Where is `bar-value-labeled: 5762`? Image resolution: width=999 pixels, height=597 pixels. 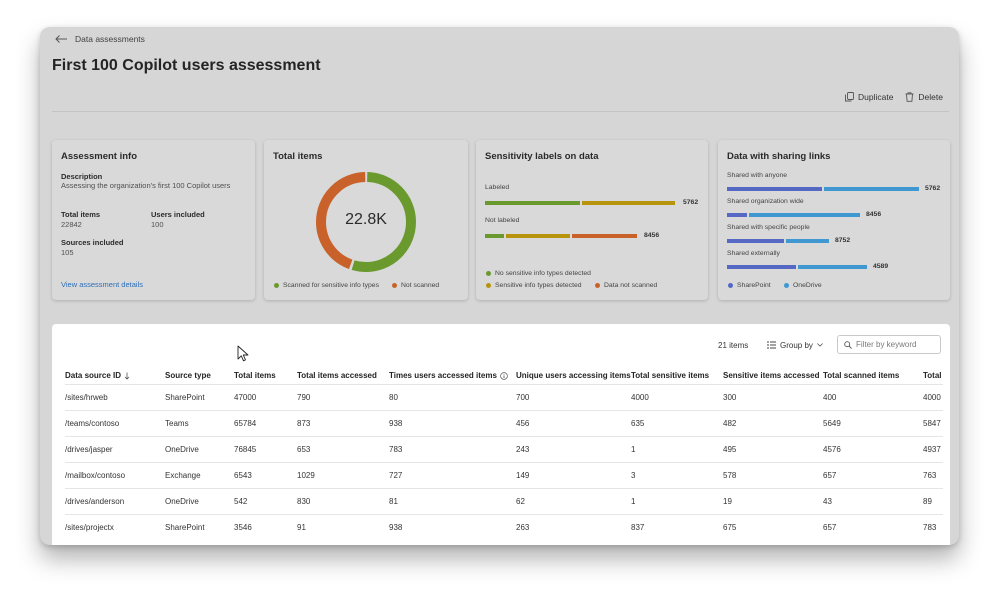 bar-value-labeled: 5762 is located at coordinates (691, 202).